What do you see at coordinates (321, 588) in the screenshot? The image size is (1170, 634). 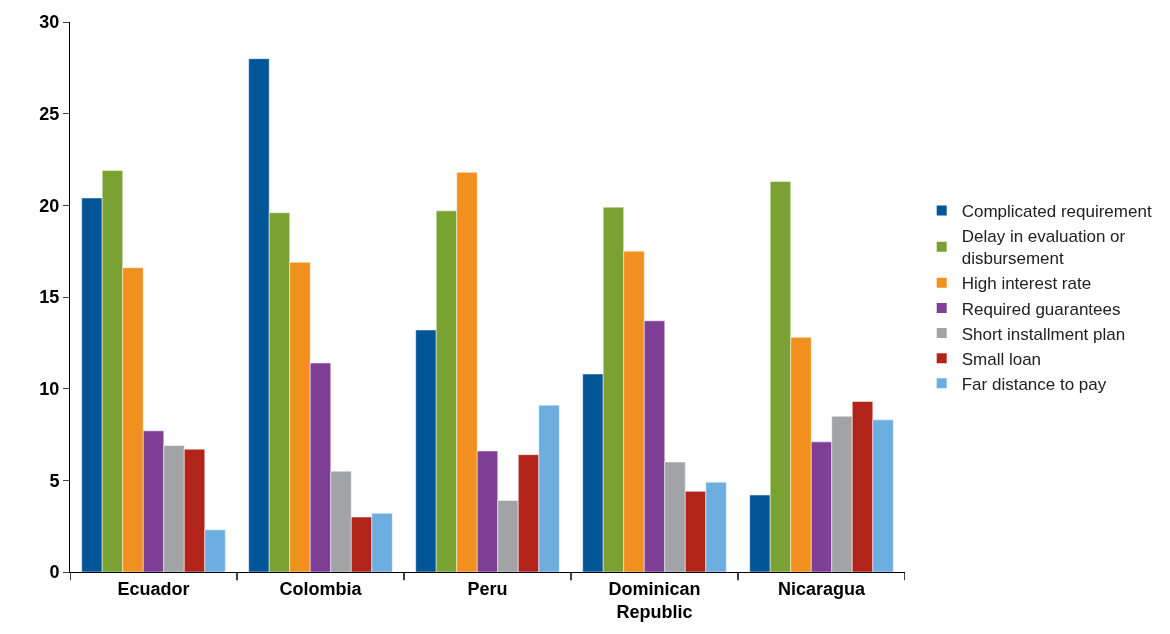 I see `x-tick-label: Colombia` at bounding box center [321, 588].